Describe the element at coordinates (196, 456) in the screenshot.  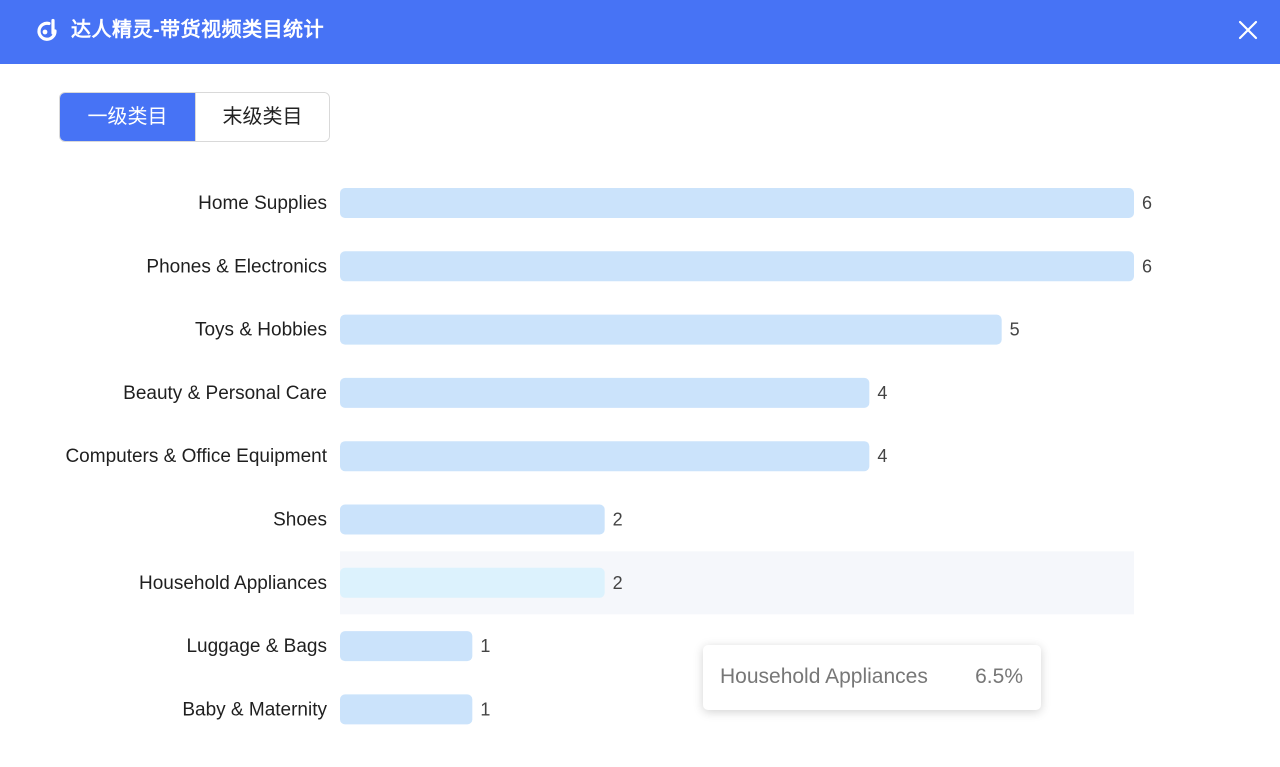
I see `category-label: Computers & Office Equipment` at that location.